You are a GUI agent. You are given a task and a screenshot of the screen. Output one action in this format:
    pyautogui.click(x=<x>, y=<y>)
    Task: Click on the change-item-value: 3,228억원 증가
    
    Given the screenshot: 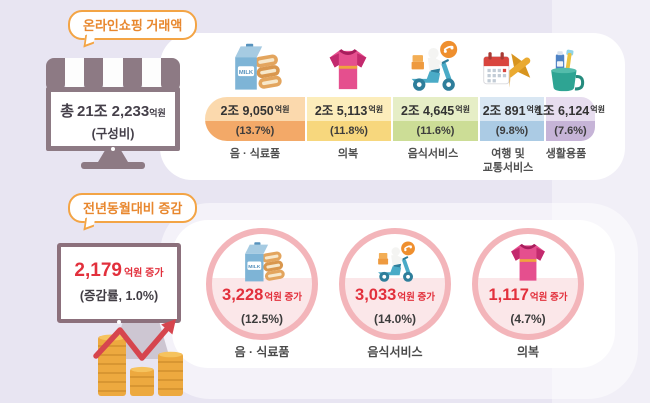 What is the action you would take?
    pyautogui.click(x=262, y=295)
    